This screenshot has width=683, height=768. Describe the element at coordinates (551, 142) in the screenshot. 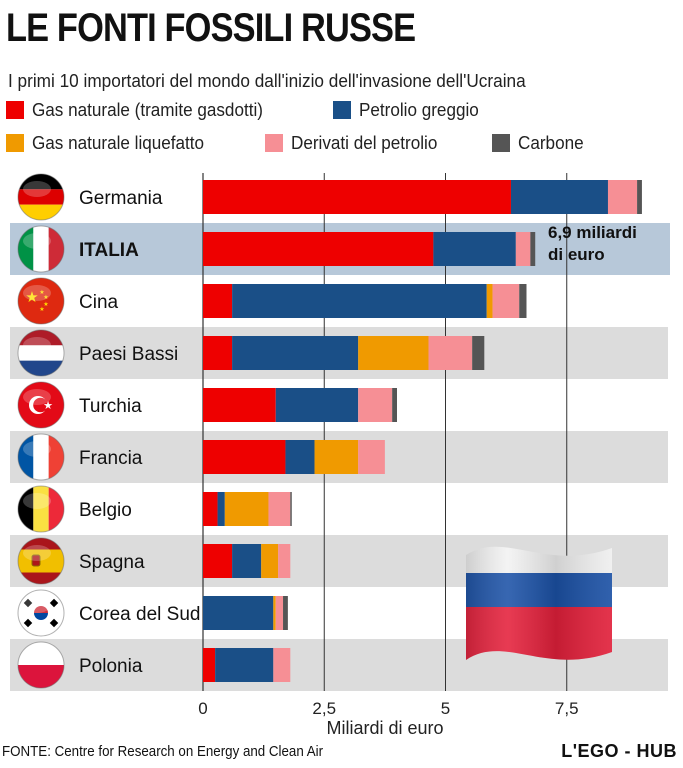

I see `legend-label: Carbone` at that location.